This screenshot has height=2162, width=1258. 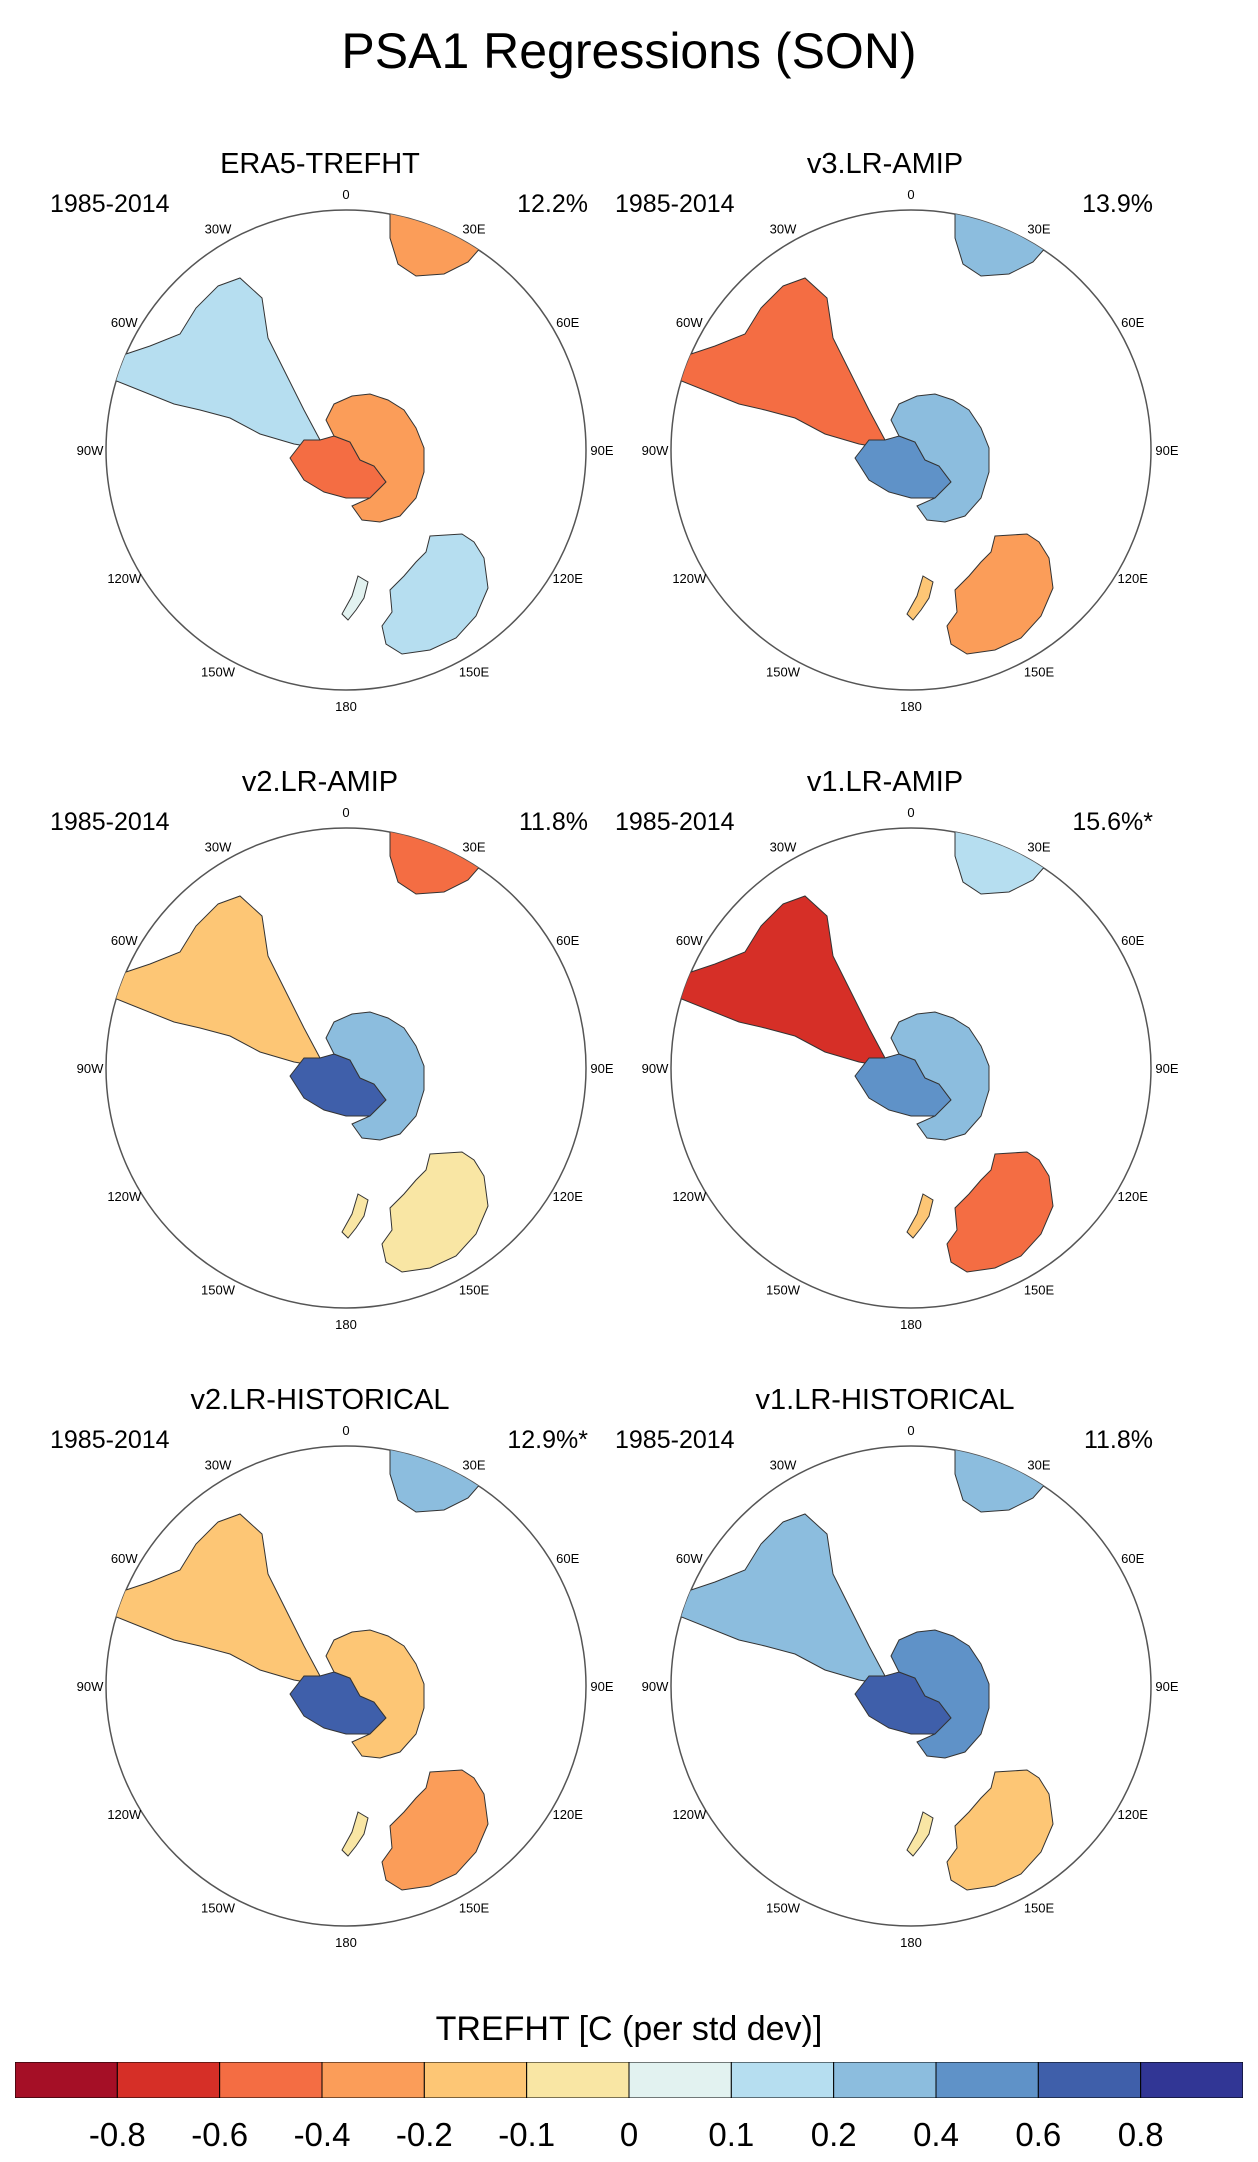 I want to click on panel-variance-explained: 12.9%*, so click(x=547, y=1440).